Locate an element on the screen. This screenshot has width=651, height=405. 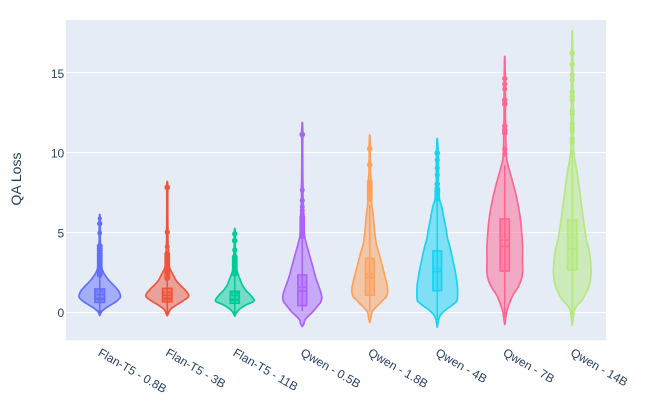
svg-text: 0 is located at coordinates (61, 313).